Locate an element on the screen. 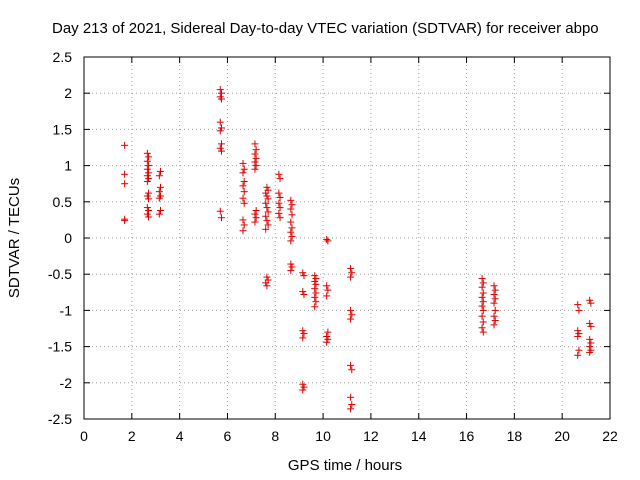 This screenshot has width=640, height=480. y-tick-label: 2 is located at coordinates (68, 93).